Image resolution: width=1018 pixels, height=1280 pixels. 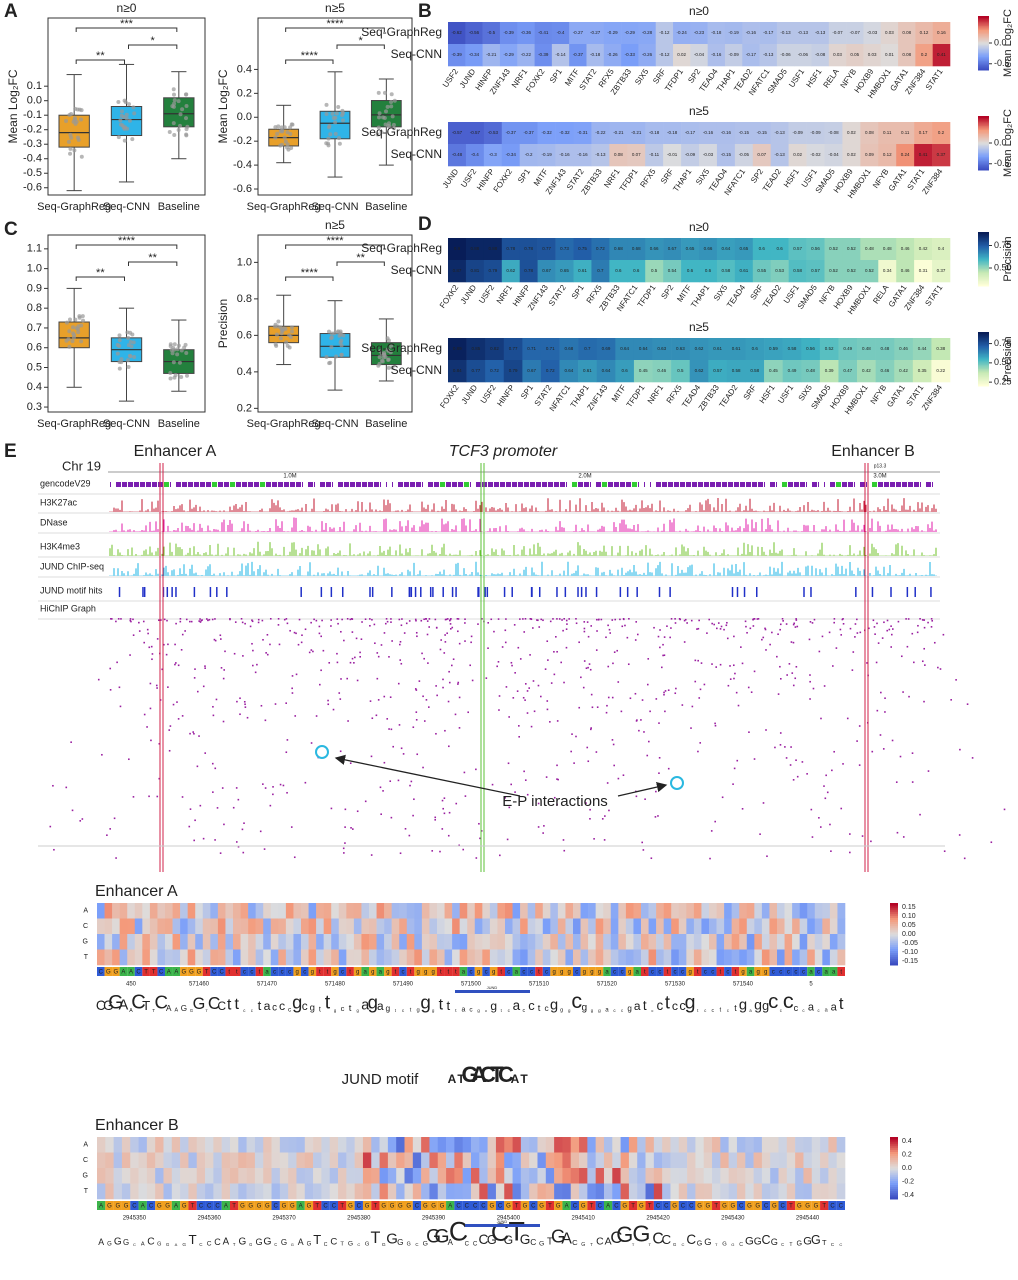 I want to click on cell-value: 0.77, so click(x=513, y=348).